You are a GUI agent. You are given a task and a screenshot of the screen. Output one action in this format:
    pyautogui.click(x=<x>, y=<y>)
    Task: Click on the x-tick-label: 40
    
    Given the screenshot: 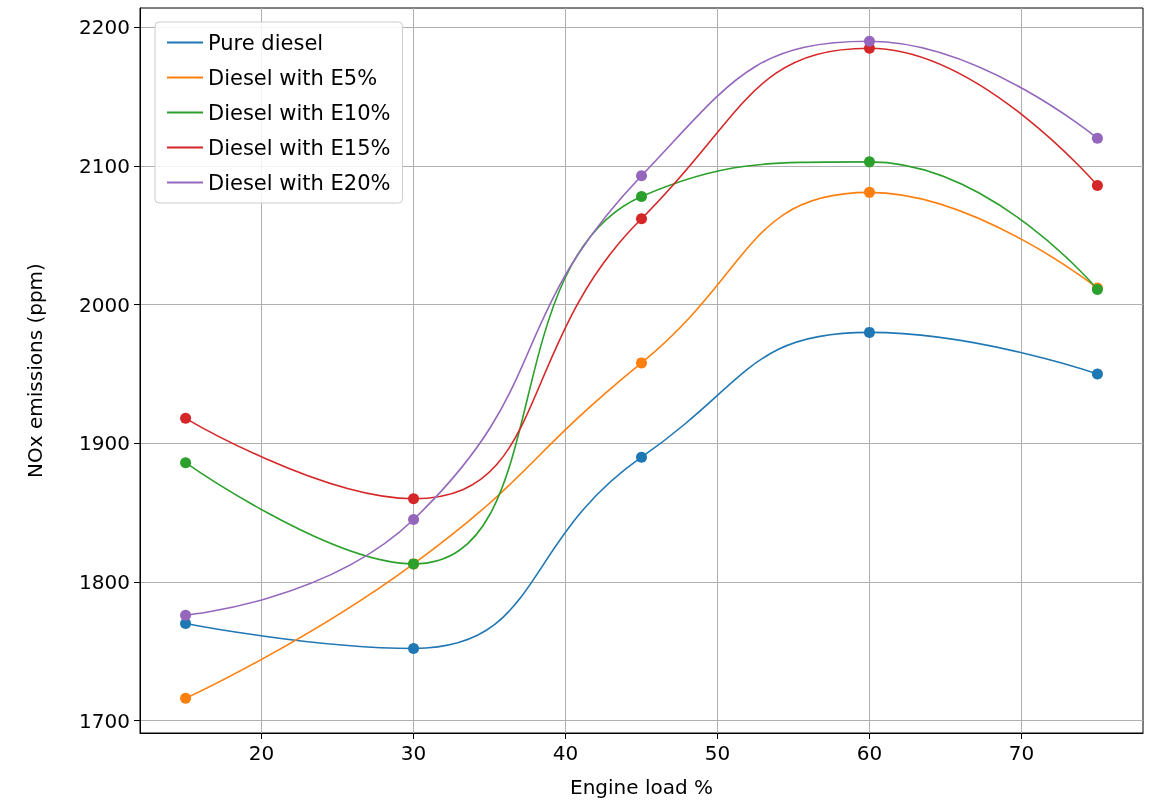 What is the action you would take?
    pyautogui.click(x=565, y=753)
    